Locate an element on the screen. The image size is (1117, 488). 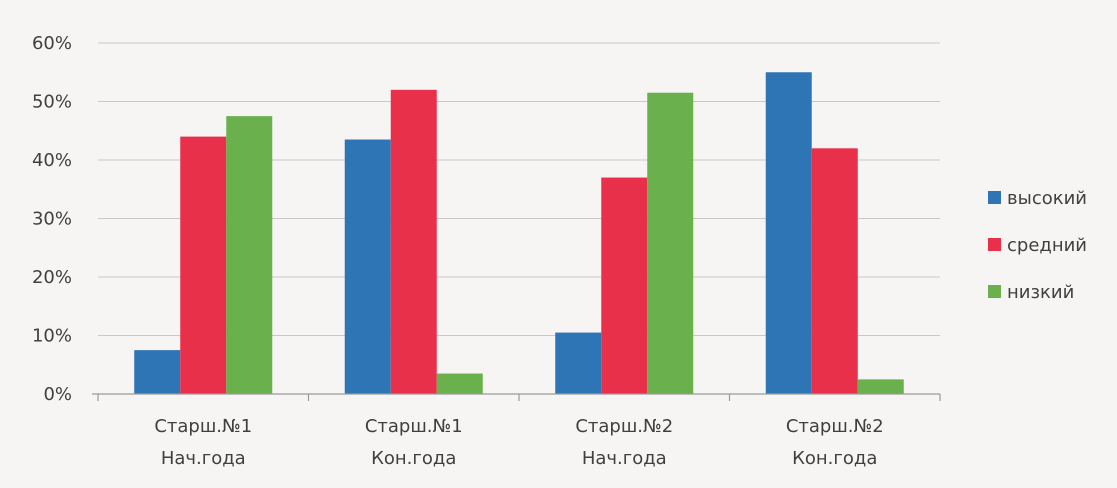
y-axis-ticks: 0% 10% 20% 30% 40% 50% 60% is located at coordinates (52, 219).